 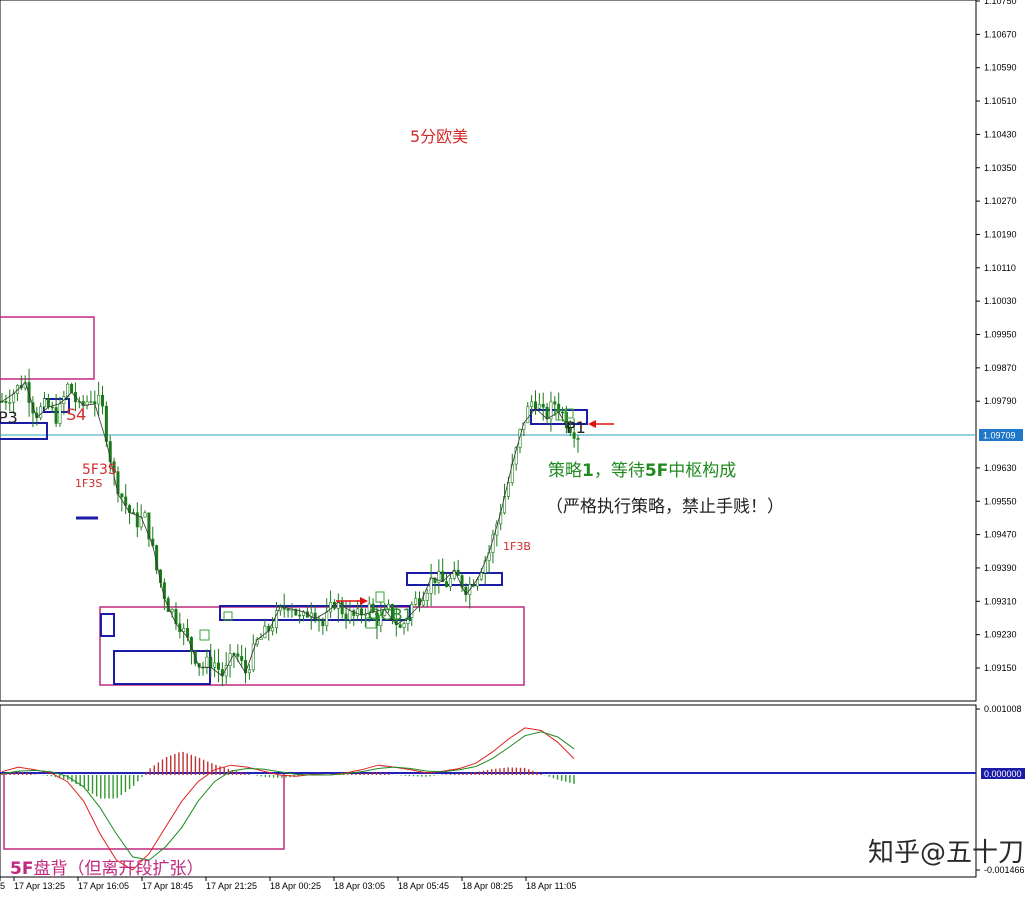 I want to click on macd-line, so click(x=288, y=799).